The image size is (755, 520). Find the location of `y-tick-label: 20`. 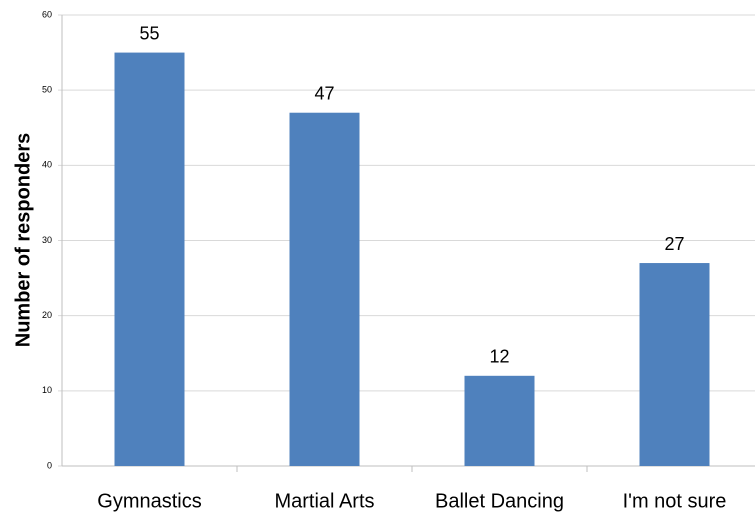

y-tick-label: 20 is located at coordinates (47, 315).